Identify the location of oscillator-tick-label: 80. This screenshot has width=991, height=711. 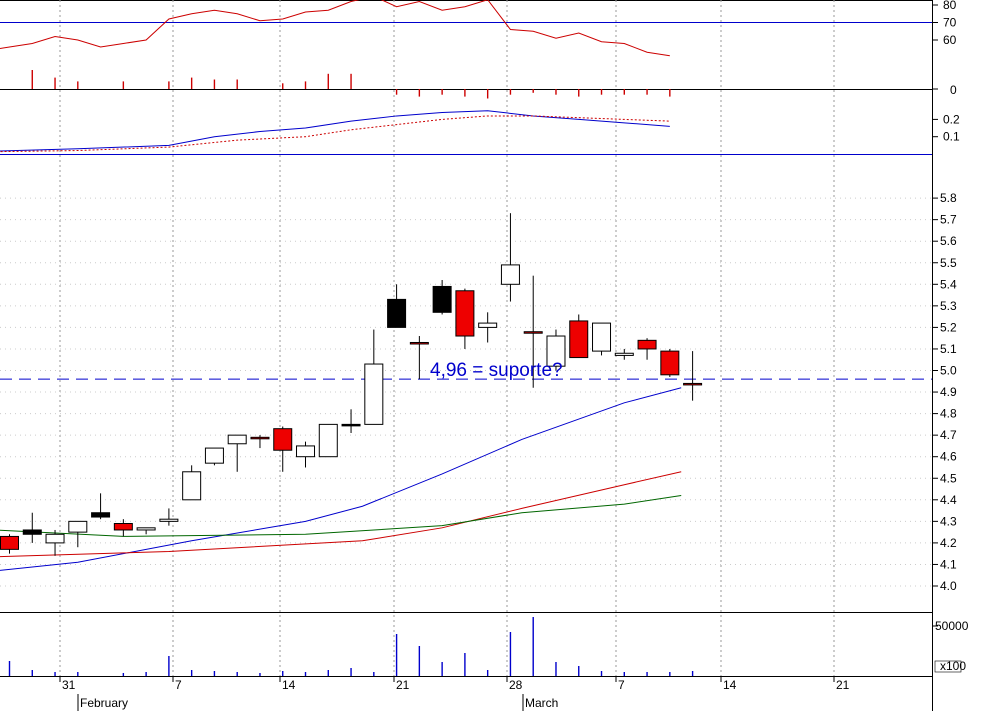
(950, 6).